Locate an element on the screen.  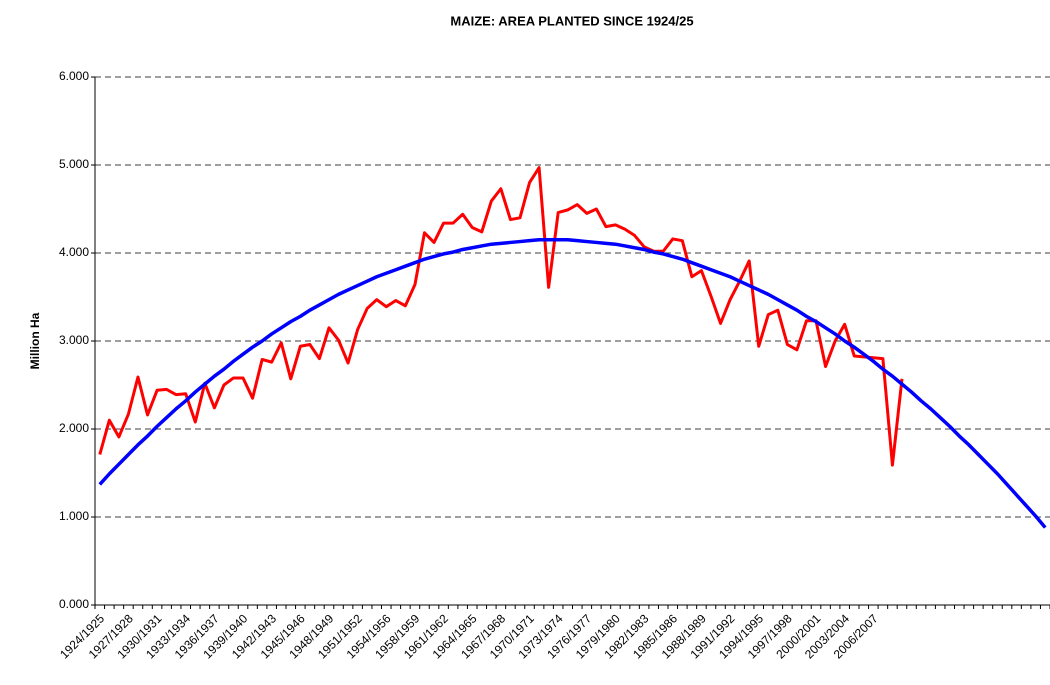
y-axis-label: Million Ha is located at coordinates (35, 340).